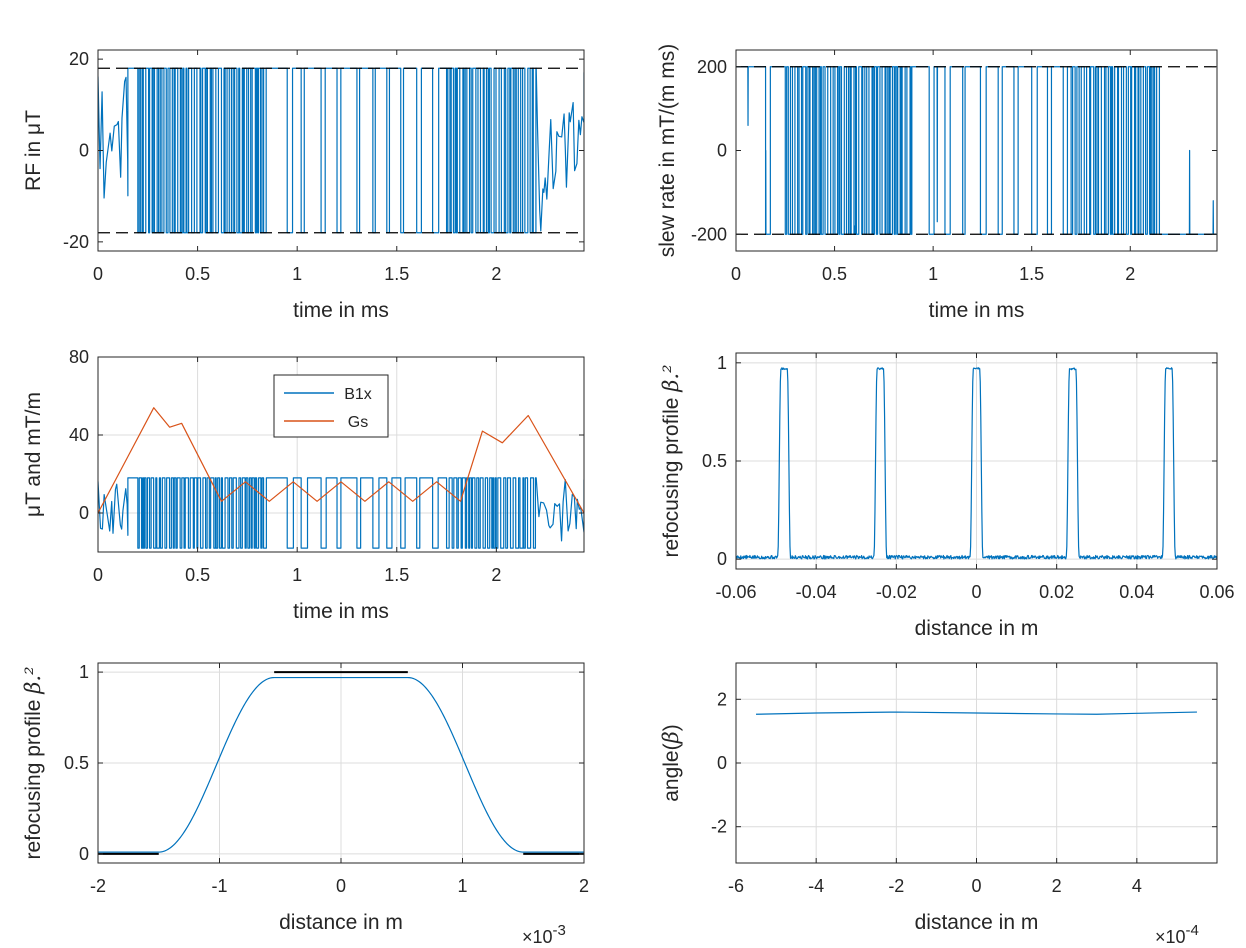 This screenshot has height=948, width=1246. I want to click on y-tick-label: -200, so click(709, 234).